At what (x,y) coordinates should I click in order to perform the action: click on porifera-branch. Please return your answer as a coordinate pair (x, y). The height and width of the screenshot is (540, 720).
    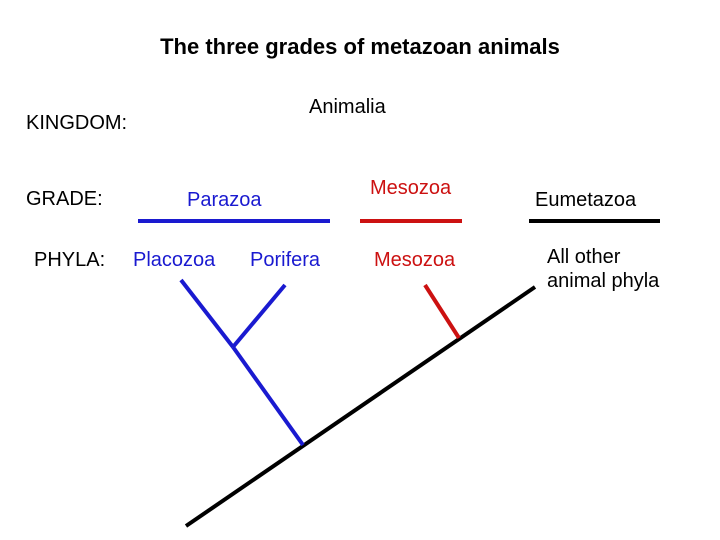
    Looking at the image, I should click on (259, 316).